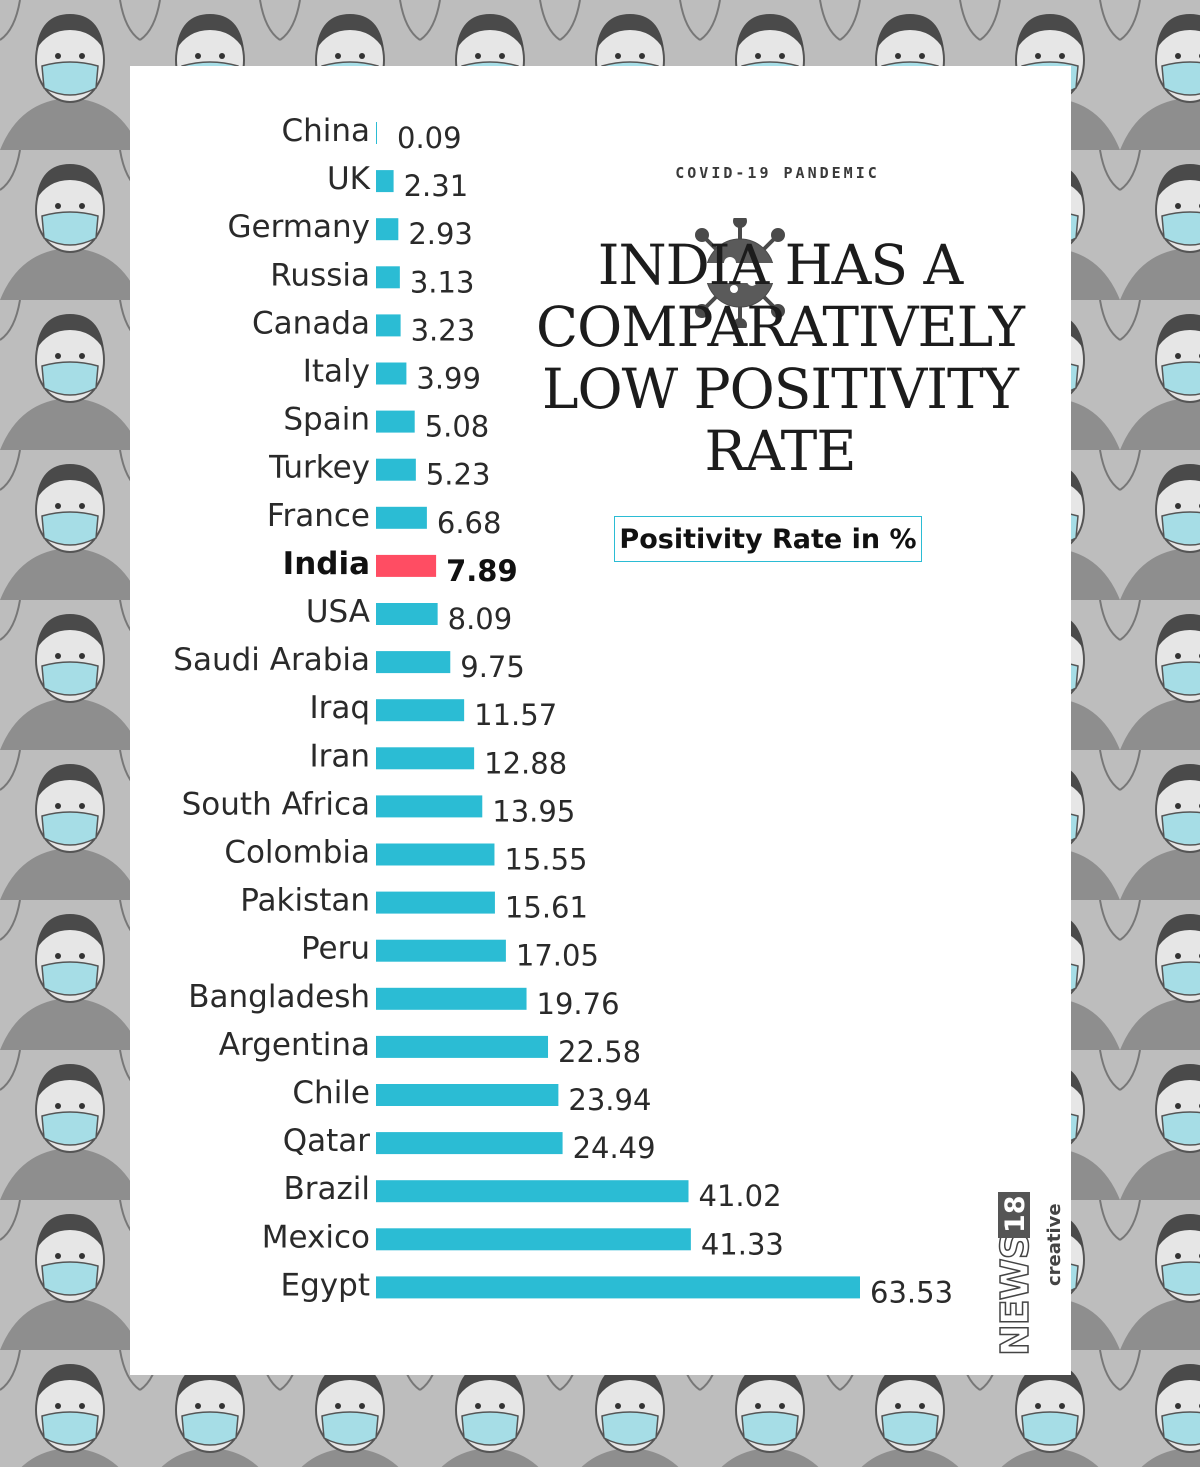 This screenshot has height=1467, width=1200. I want to click on category-label: India, so click(326, 564).